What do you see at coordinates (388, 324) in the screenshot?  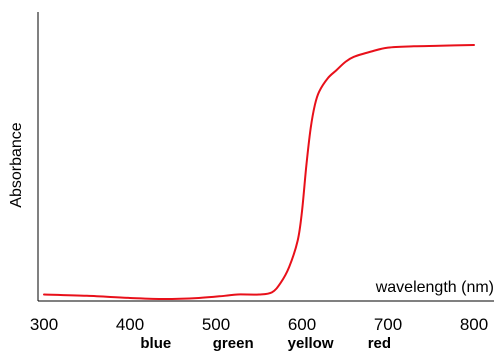 I see `x-tick-label: 700` at bounding box center [388, 324].